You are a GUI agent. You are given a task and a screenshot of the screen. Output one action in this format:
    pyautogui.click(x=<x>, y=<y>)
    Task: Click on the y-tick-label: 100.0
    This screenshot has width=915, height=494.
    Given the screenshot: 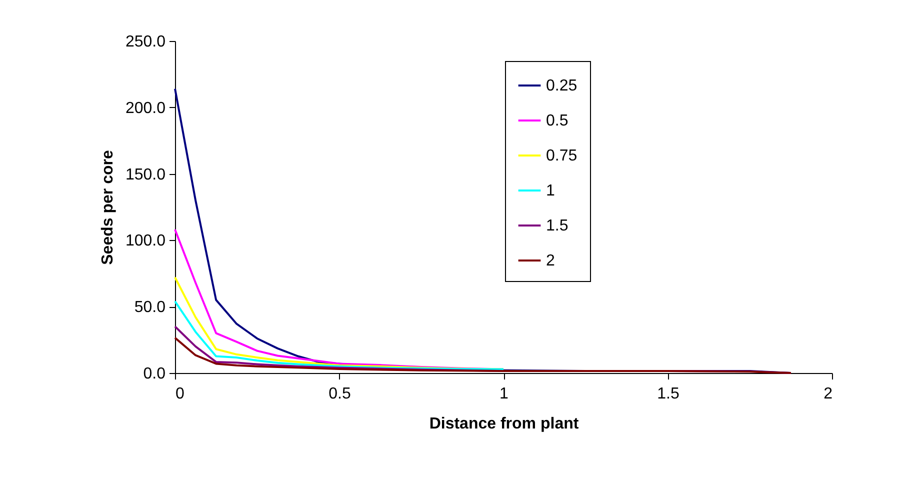 What is the action you would take?
    pyautogui.click(x=145, y=241)
    